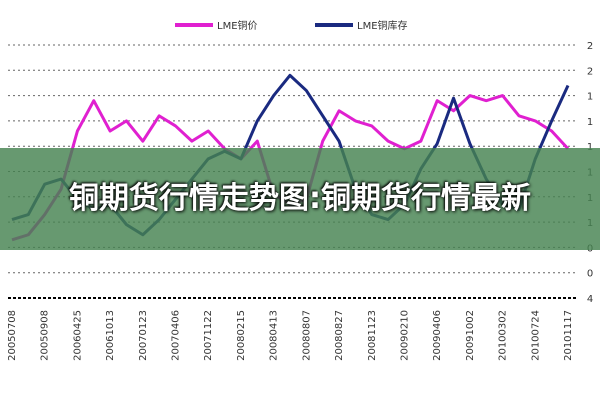  I want to click on x-tick-label: 20070406, so click(176, 335).